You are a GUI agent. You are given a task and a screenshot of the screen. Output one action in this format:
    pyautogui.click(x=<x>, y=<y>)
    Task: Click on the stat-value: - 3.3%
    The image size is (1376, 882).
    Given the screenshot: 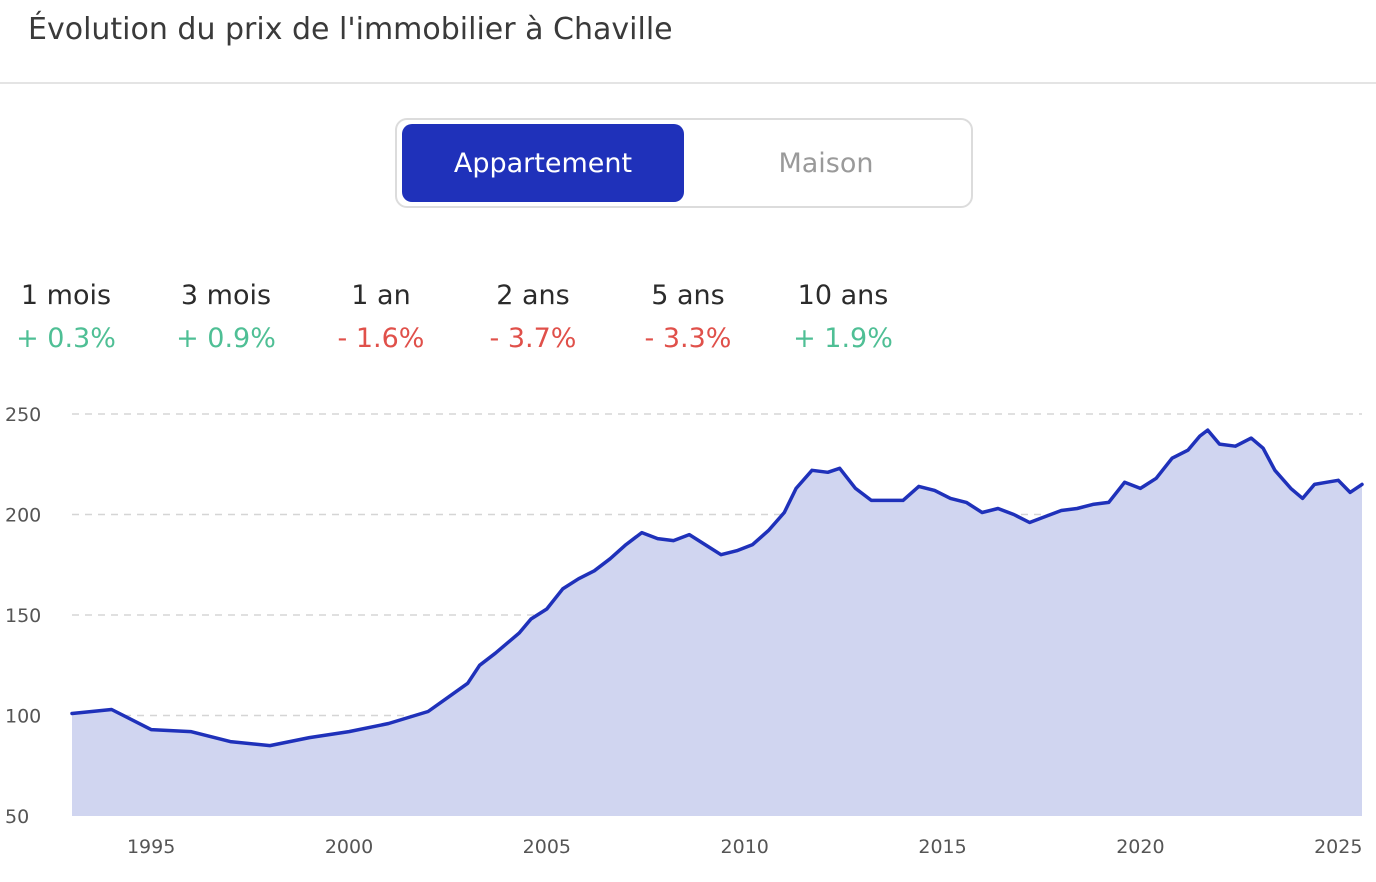 What is the action you would take?
    pyautogui.click(x=688, y=338)
    